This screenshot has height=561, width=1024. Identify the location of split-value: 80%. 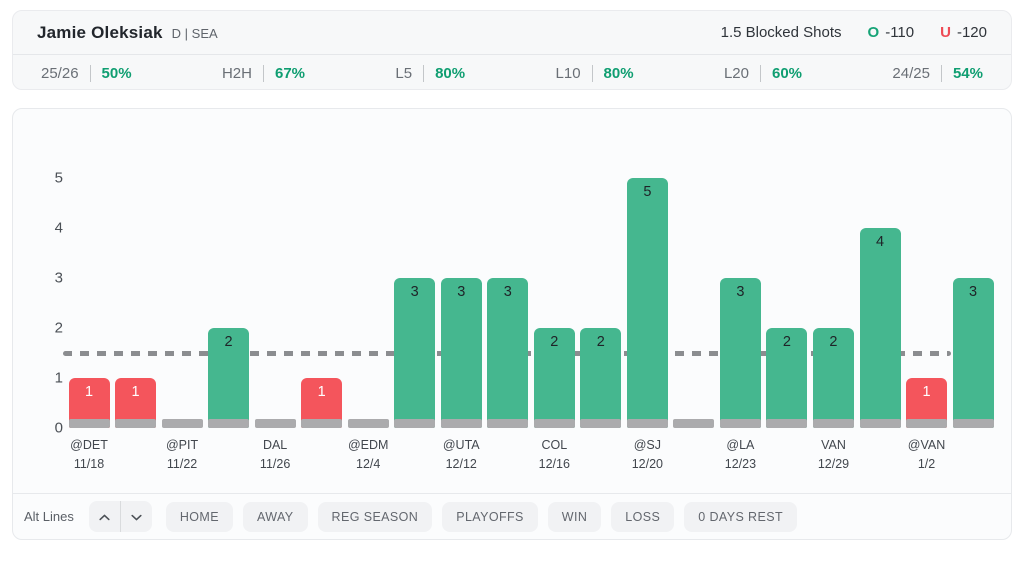
(450, 73).